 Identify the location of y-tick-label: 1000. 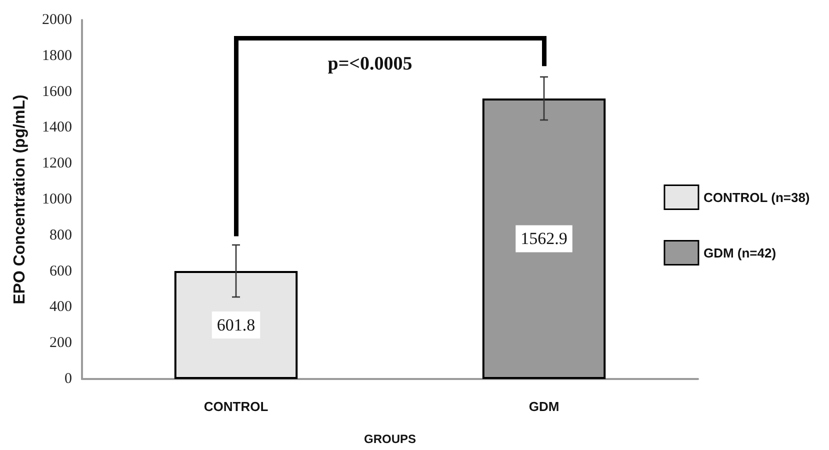
(57, 200).